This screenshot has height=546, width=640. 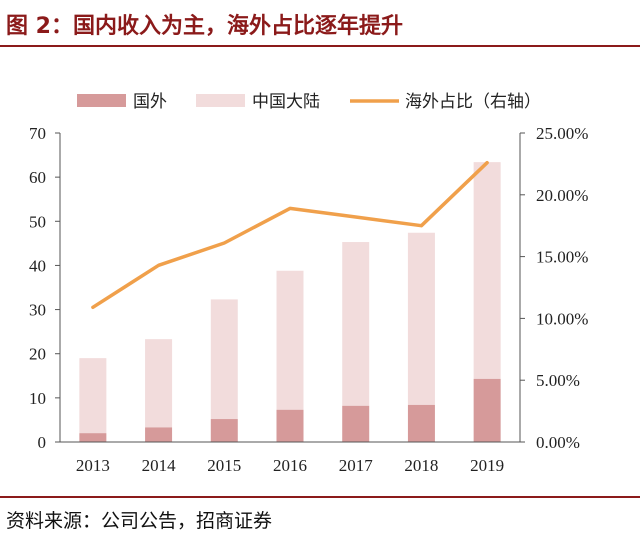 I want to click on x-tick-label: 2015, so click(x=224, y=465).